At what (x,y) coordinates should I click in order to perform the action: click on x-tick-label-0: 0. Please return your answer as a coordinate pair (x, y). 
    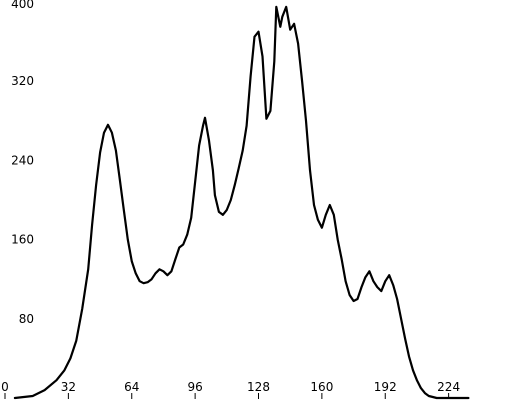
    Looking at the image, I should click on (5, 387).